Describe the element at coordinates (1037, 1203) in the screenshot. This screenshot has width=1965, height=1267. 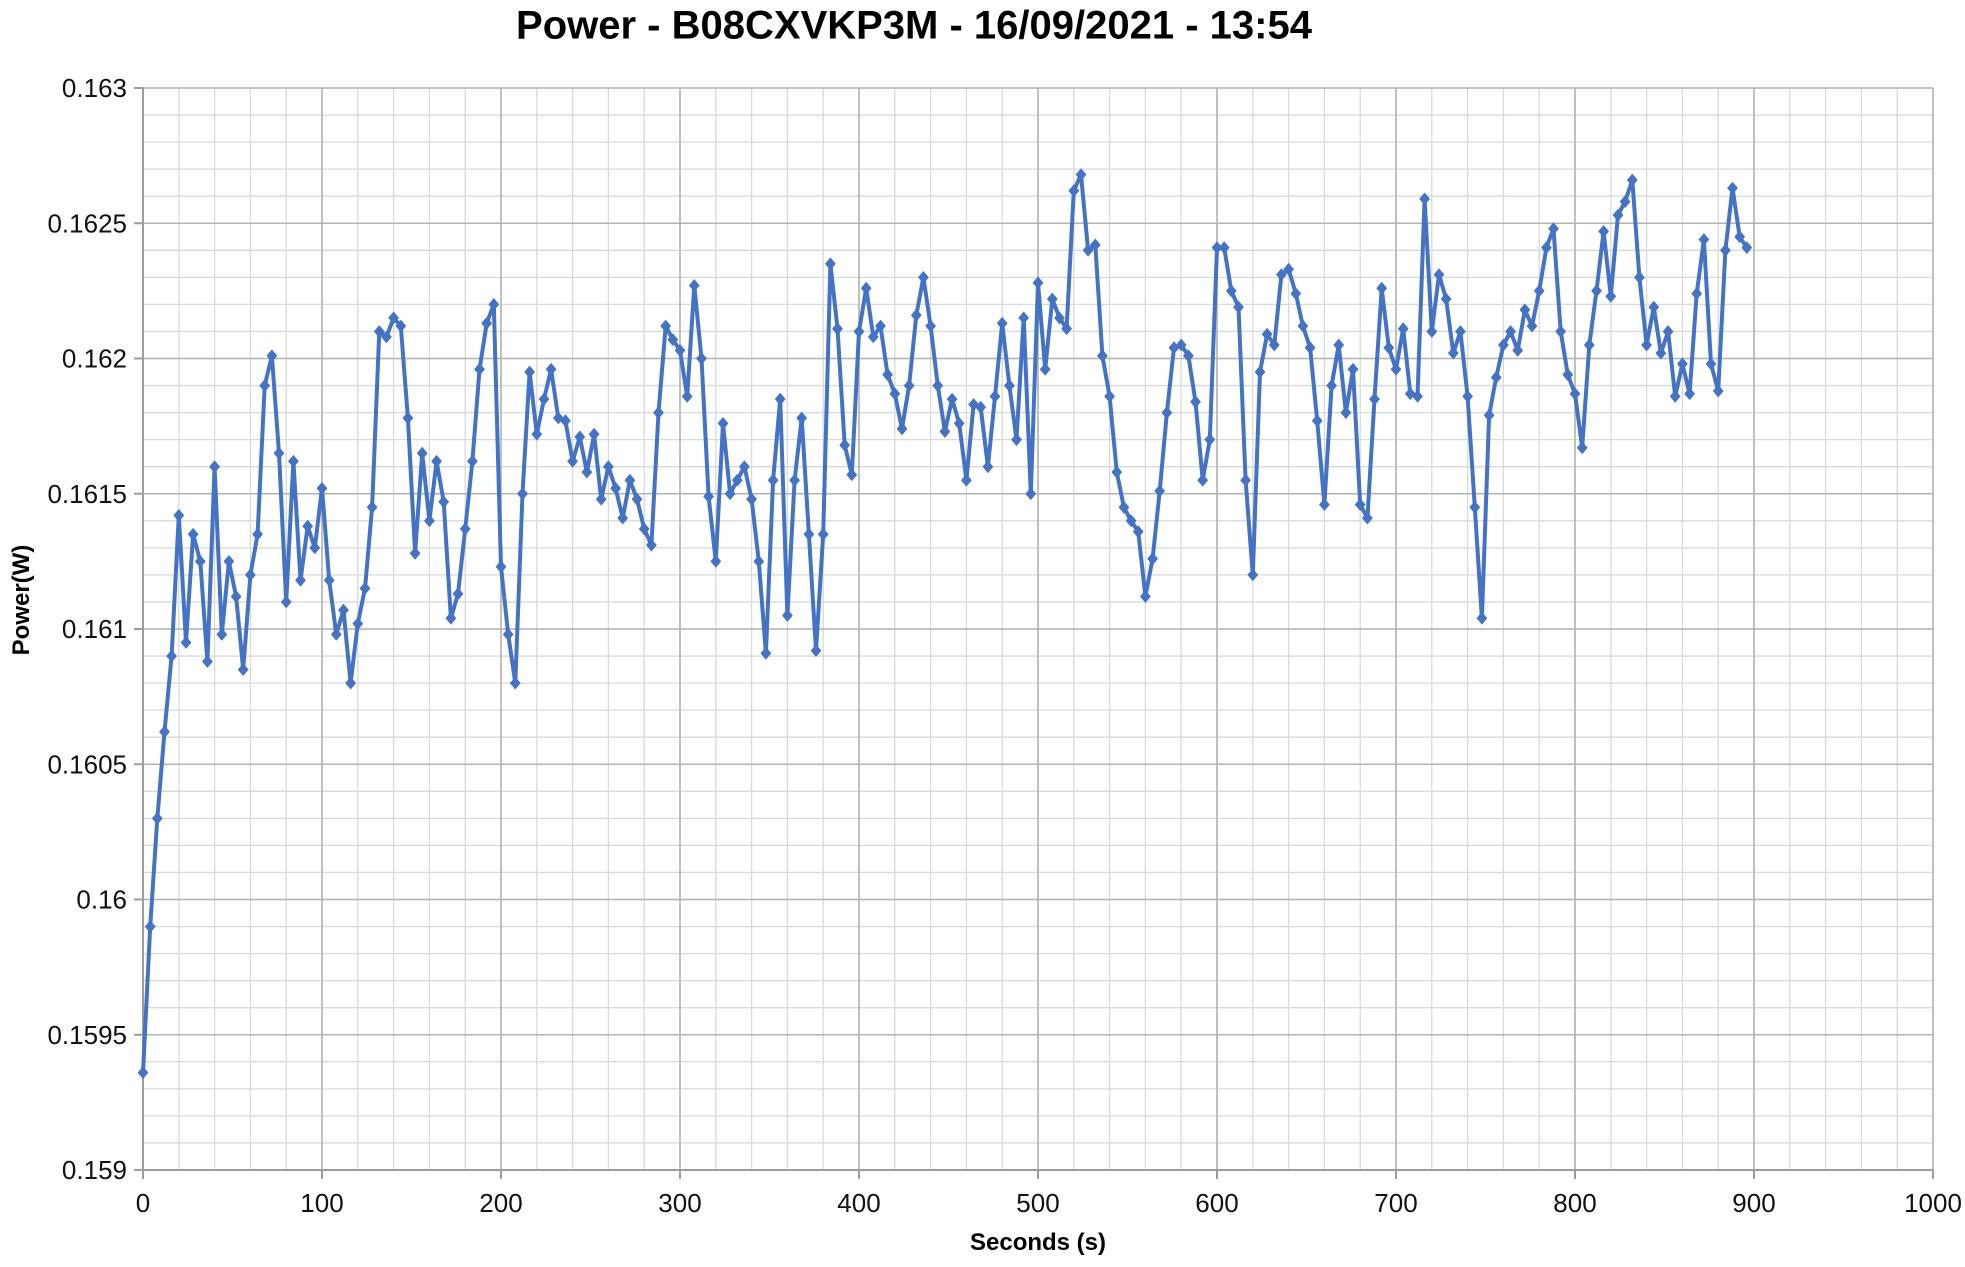
I see `x-tick-label: 500` at that location.